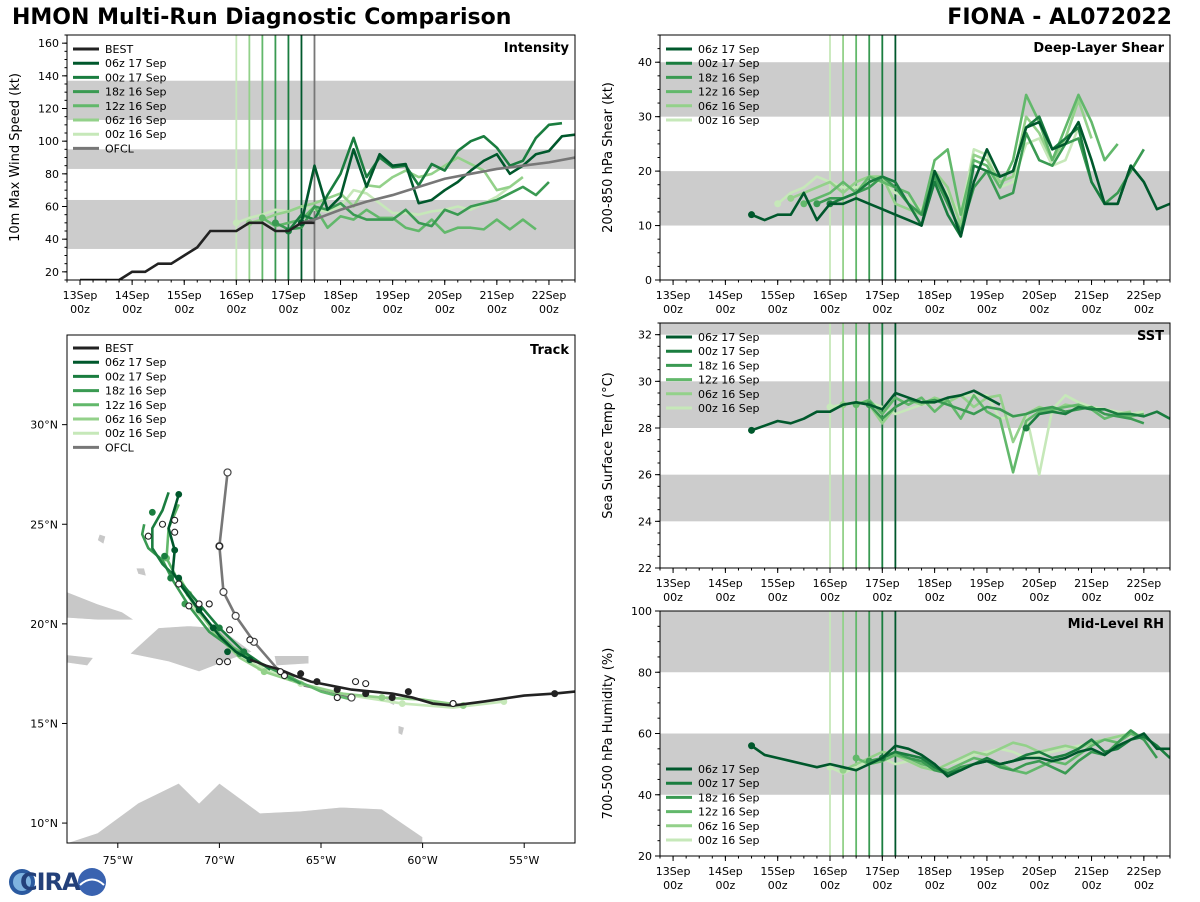 Image resolution: width=1200 pixels, height=902 pixels. I want to click on intensity-xtick-label: 15Sep, so click(184, 295).